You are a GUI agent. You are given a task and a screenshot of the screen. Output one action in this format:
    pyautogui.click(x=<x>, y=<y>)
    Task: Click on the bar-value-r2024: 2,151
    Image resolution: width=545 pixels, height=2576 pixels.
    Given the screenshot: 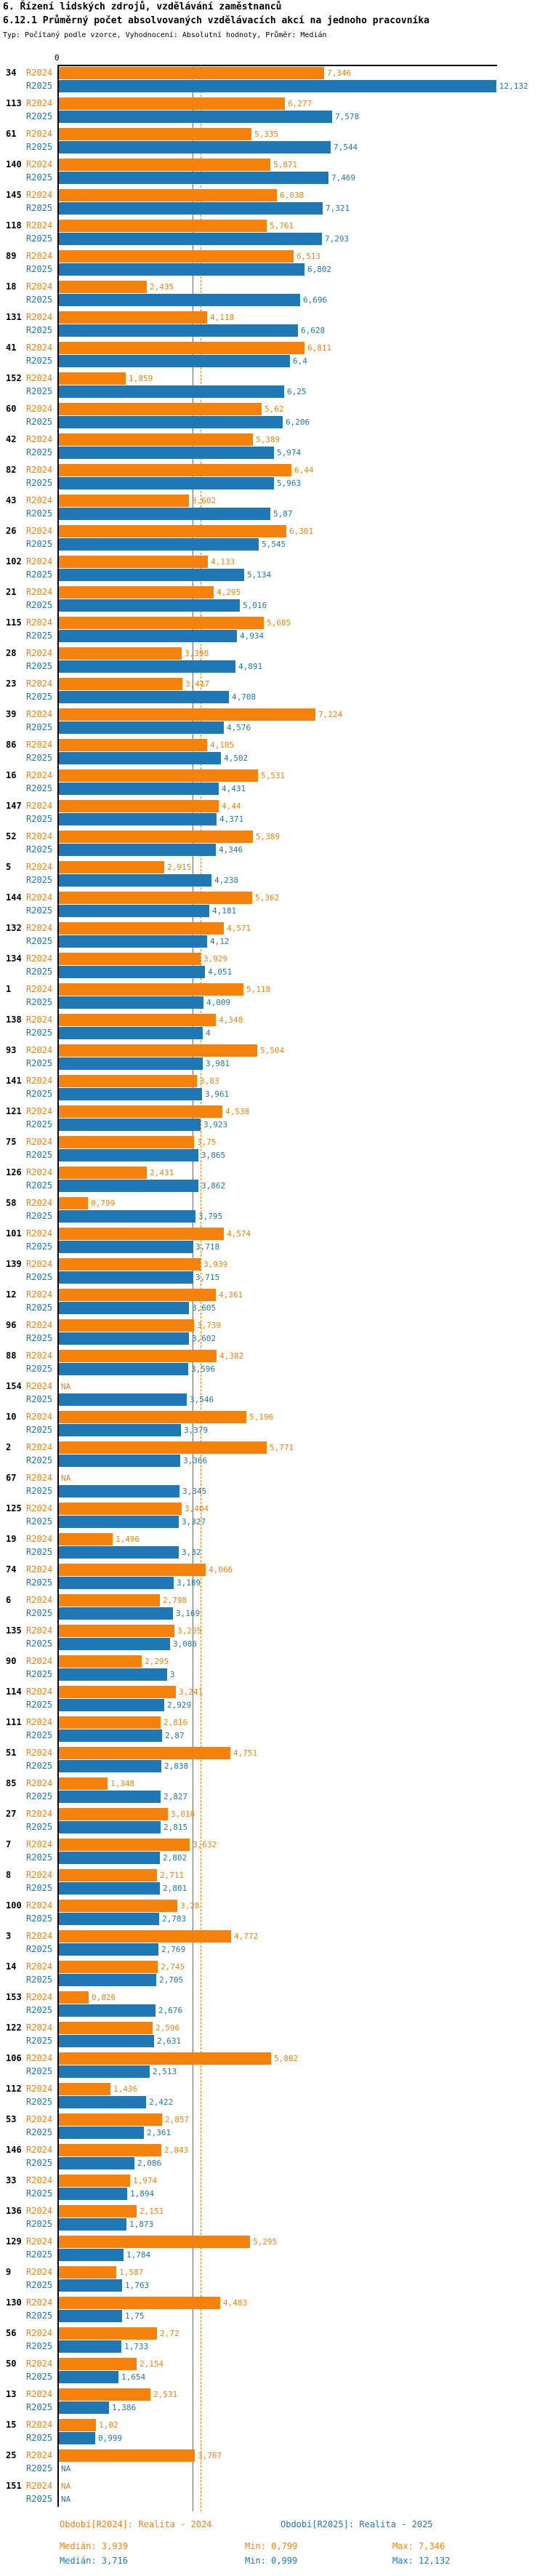 What is the action you would take?
    pyautogui.click(x=152, y=2211)
    